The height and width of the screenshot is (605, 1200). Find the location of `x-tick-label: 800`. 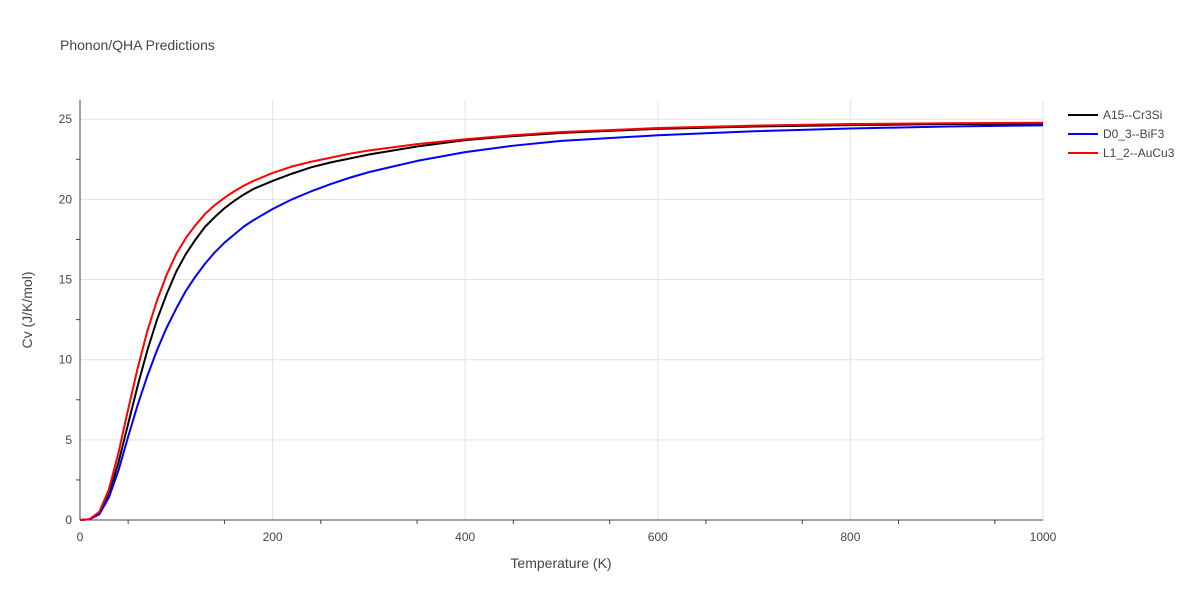

x-tick-label: 800 is located at coordinates (850, 537).